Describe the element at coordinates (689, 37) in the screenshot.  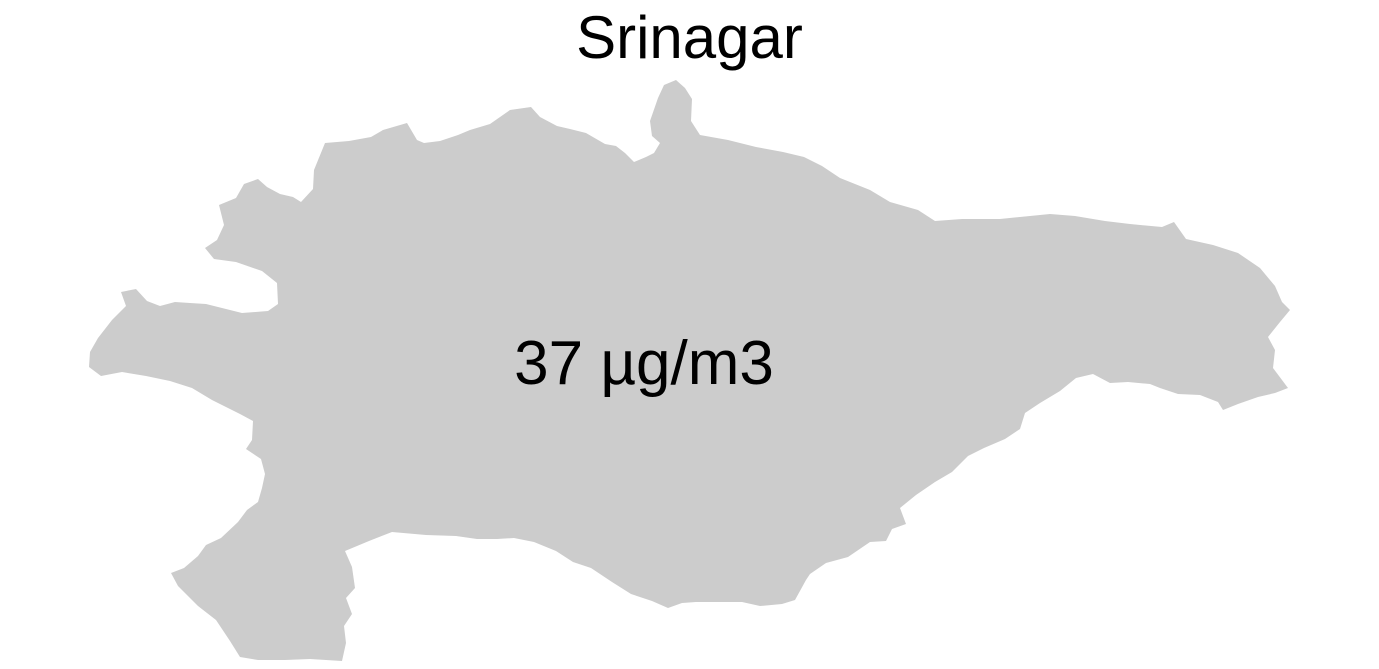
I see `map-title: Srinagar` at that location.